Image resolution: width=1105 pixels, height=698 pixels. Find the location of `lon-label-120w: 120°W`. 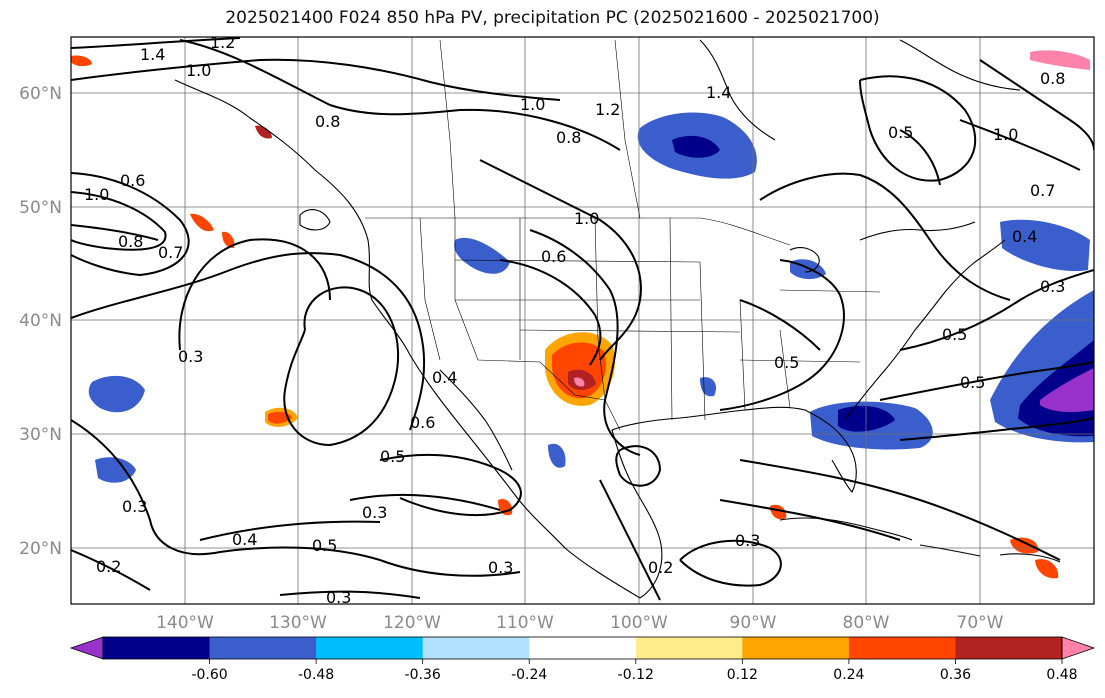

lon-label-120w: 120°W is located at coordinates (412, 623).